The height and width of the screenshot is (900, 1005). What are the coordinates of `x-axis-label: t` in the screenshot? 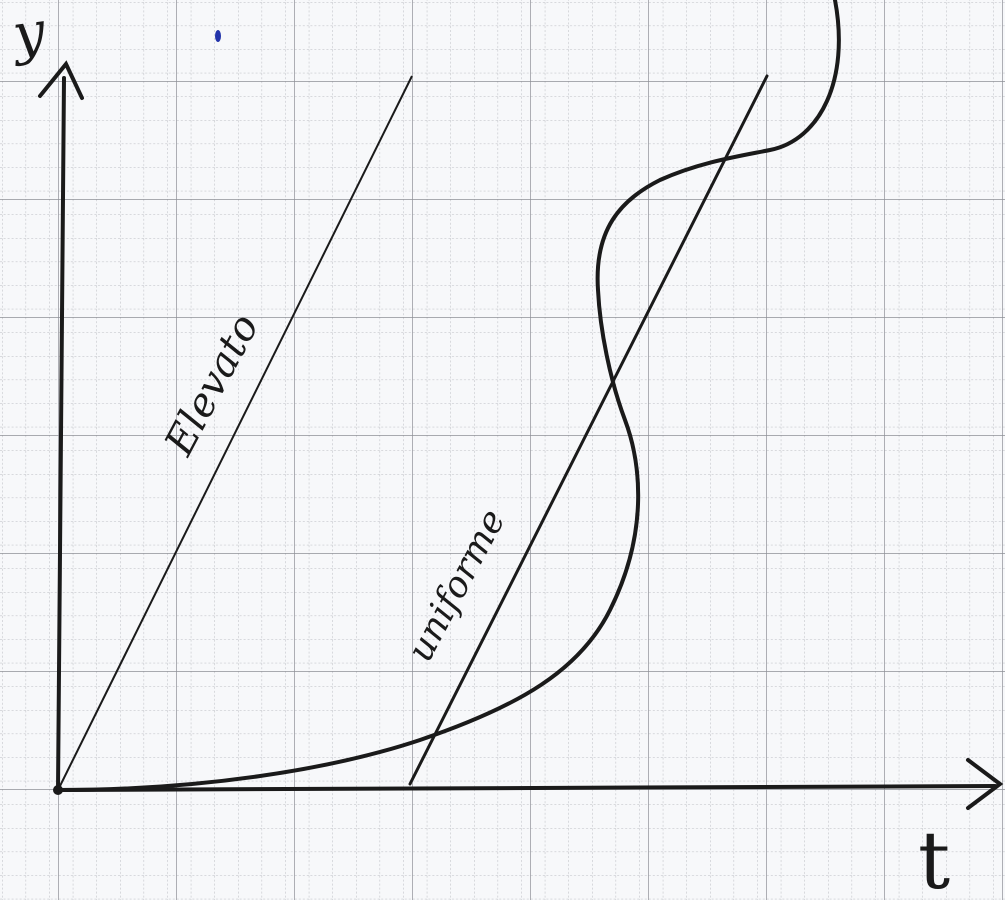 It's located at (934, 857).